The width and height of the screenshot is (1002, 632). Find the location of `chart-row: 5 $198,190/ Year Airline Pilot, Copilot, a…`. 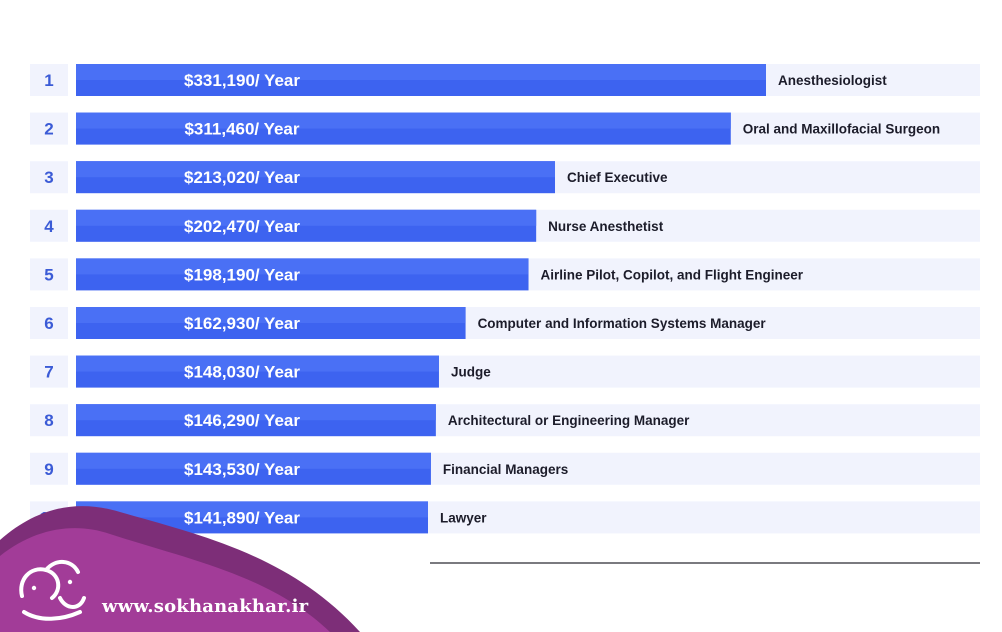

chart-row: 5 $198,190/ Year Airline Pilot, Copilot, a… is located at coordinates (505, 274).